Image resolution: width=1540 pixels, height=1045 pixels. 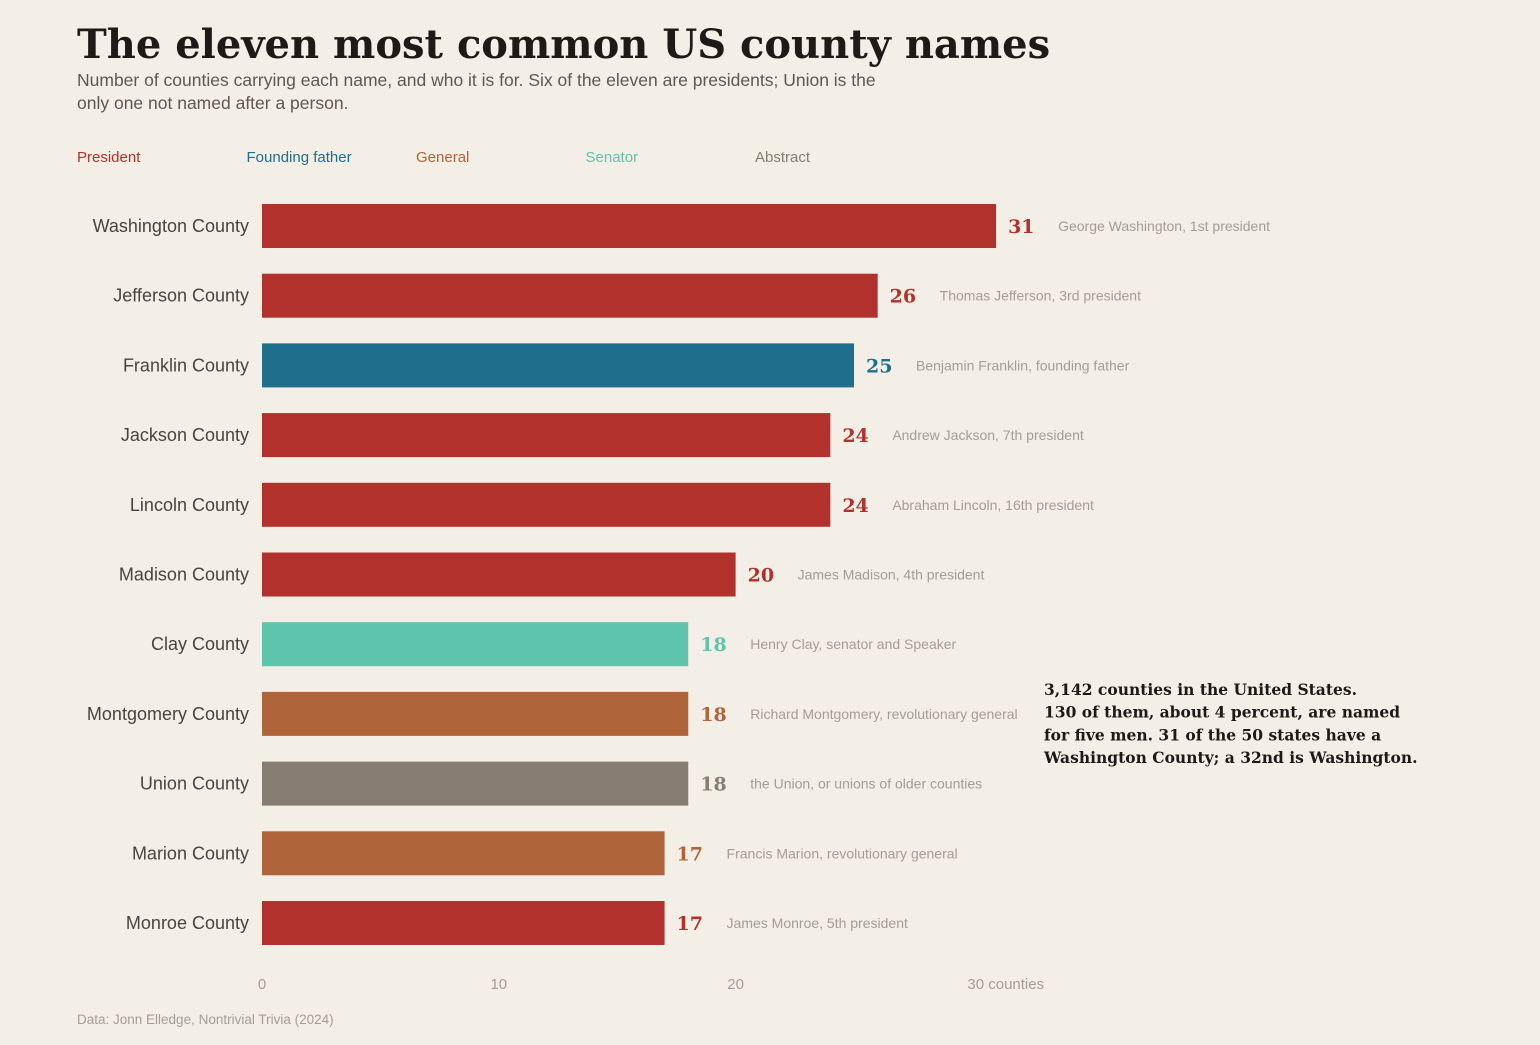 What do you see at coordinates (475, 713) in the screenshot?
I see `bar-montgomery-county` at bounding box center [475, 713].